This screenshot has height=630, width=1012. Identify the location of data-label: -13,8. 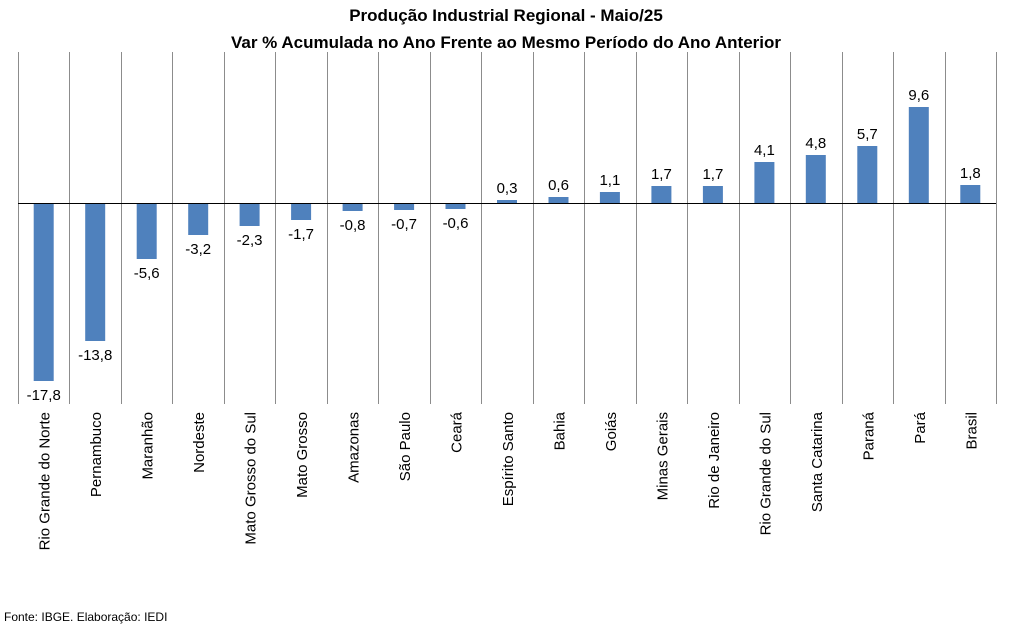
(95, 355).